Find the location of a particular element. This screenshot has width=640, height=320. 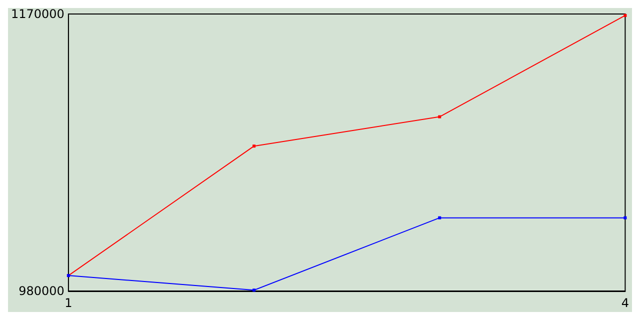

x-tick-label: 4 is located at coordinates (625, 303).